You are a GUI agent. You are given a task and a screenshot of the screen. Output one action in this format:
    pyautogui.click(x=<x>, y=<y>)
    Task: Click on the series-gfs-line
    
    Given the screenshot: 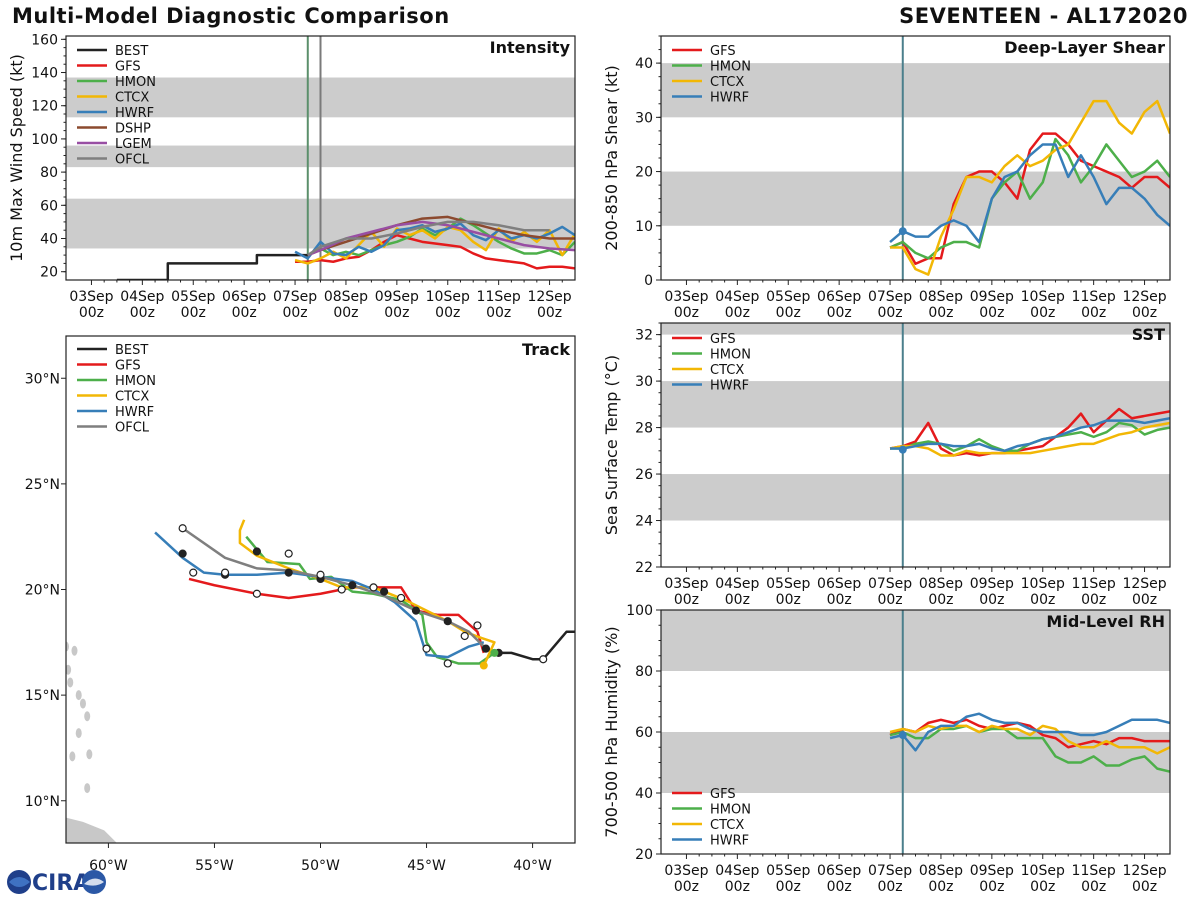 What is the action you would take?
    pyautogui.click(x=435, y=251)
    